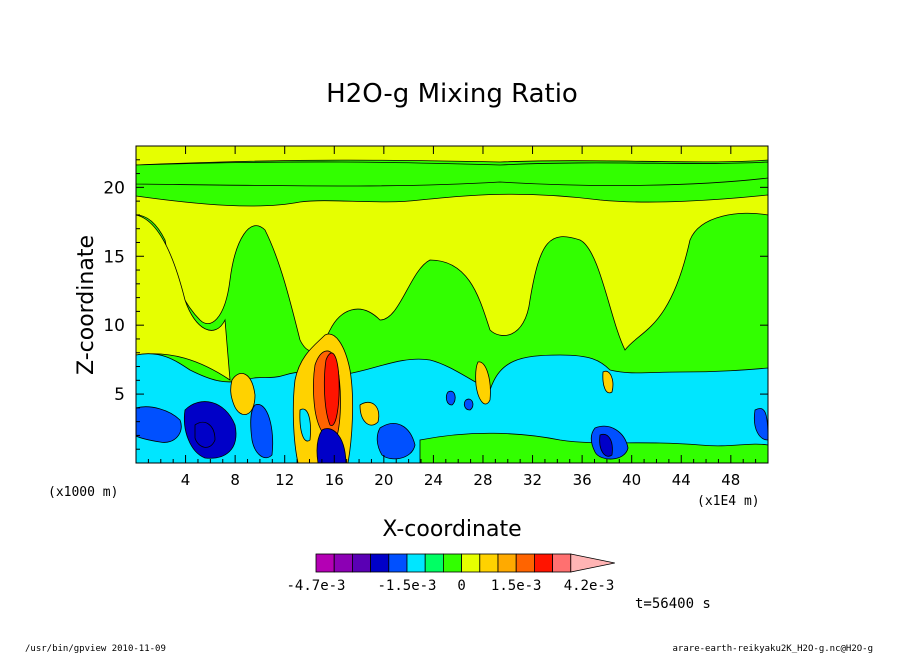 The width and height of the screenshot is (904, 654). What do you see at coordinates (582, 480) in the screenshot?
I see `x-tick-label: 36` at bounding box center [582, 480].